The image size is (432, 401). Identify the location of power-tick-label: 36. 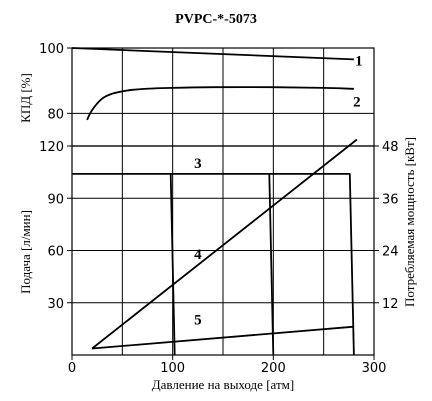
(390, 199).